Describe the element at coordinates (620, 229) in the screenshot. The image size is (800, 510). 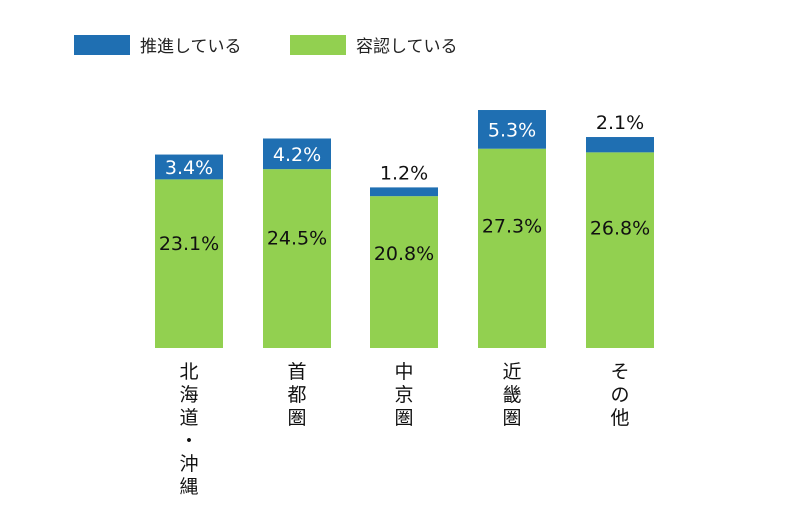
I see `data-label-accepting-5: 26.8%` at that location.